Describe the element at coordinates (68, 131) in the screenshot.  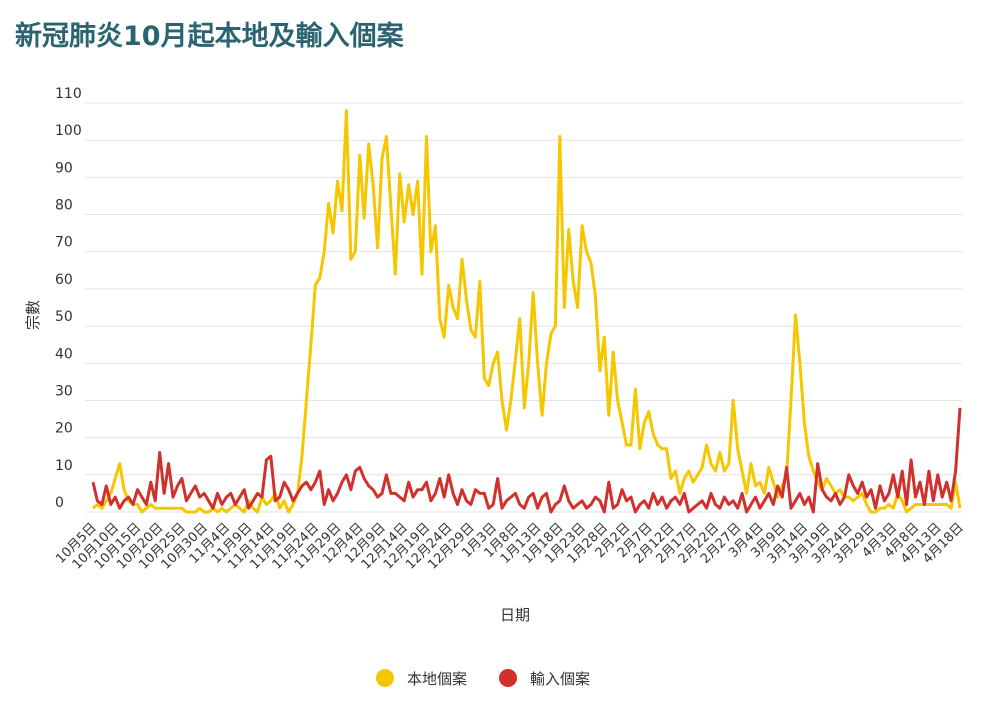
I see `y-tick-label: 100` at that location.